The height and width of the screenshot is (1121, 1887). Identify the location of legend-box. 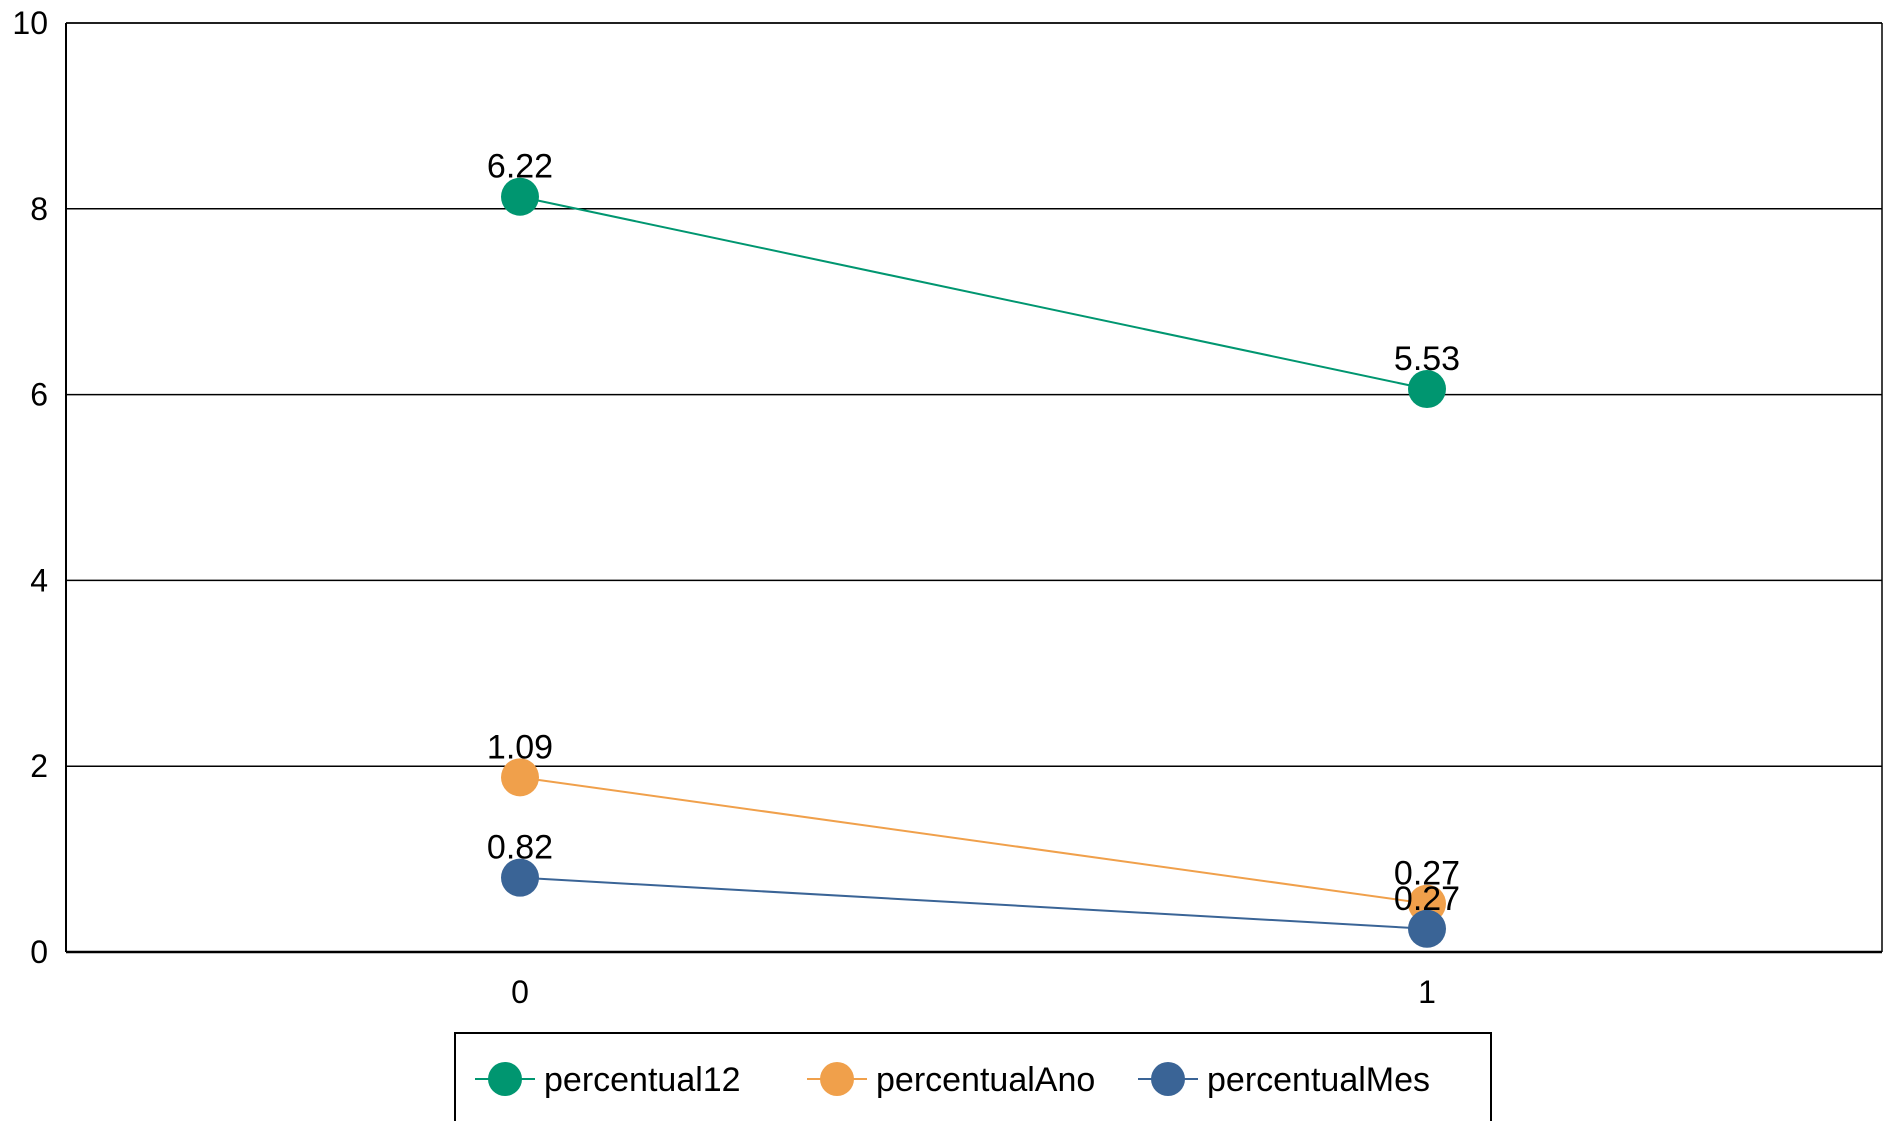
(973, 1076).